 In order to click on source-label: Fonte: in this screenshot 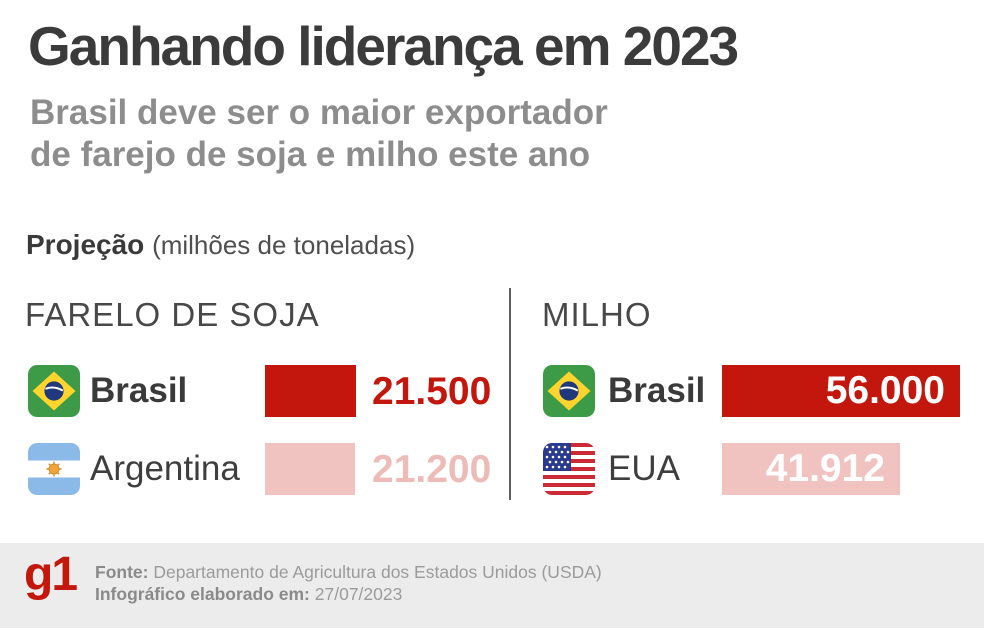, I will do `click(122, 572)`.